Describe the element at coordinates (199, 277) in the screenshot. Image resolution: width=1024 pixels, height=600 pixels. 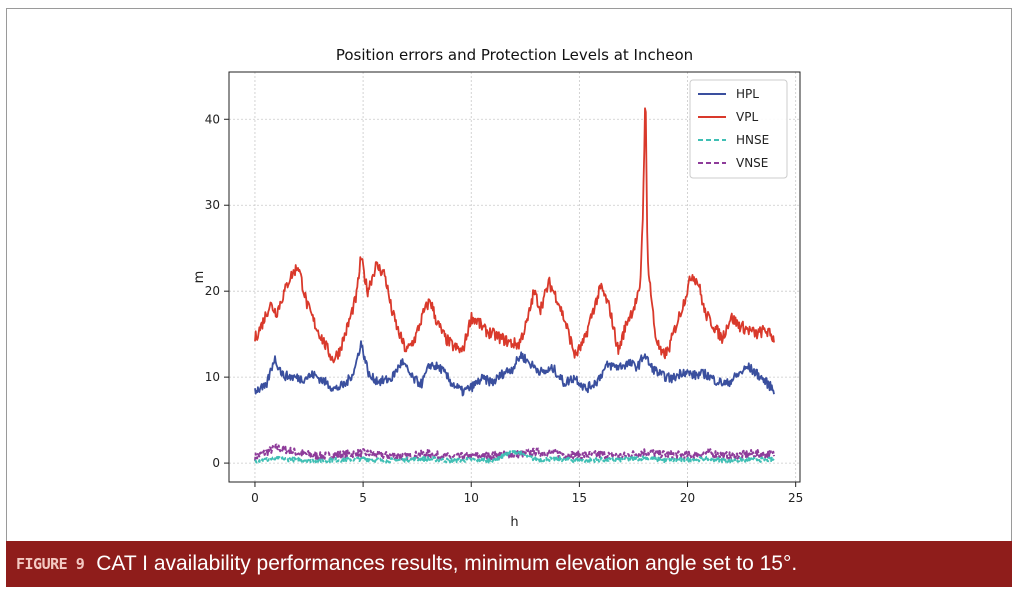
I see `y-axis-label: m` at that location.